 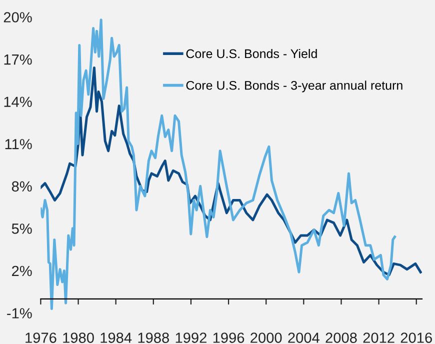 I want to click on legend-label: Core U.S. Bonds - 3-year annual return, so click(x=294, y=86).